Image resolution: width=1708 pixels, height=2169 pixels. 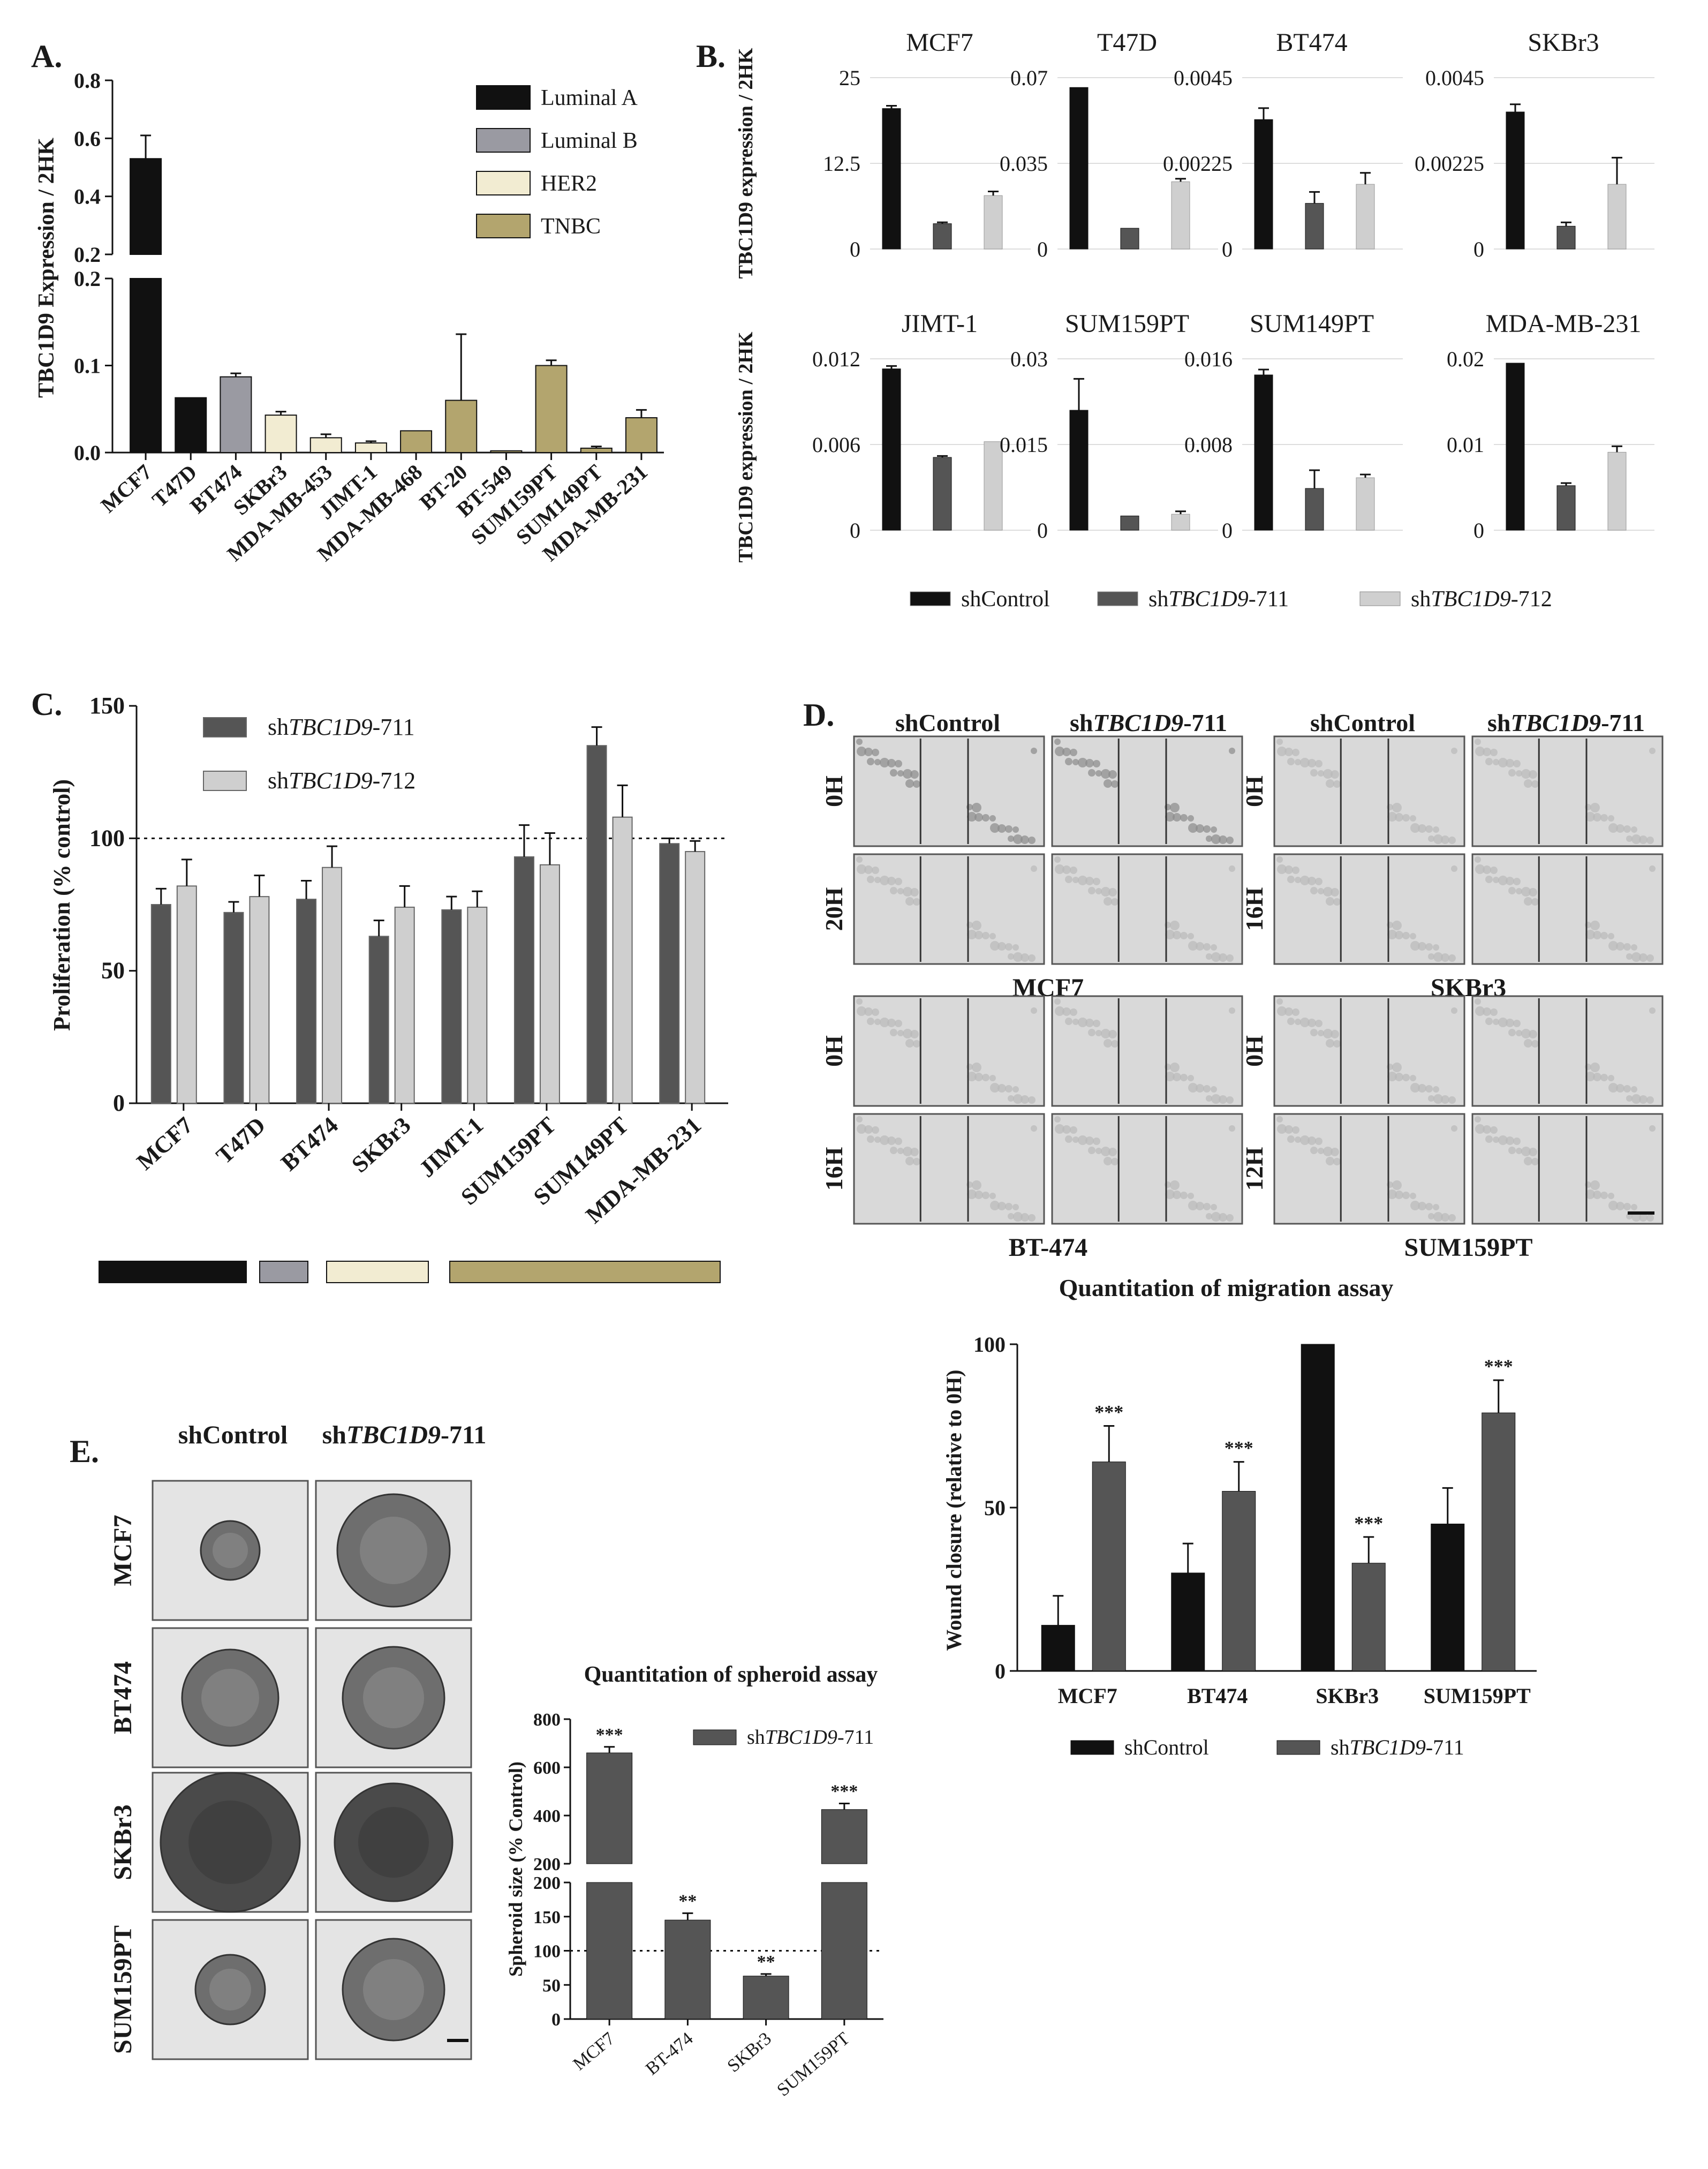 What do you see at coordinates (1024, 445) in the screenshot?
I see `panel-b-tick-label: 0.015` at bounding box center [1024, 445].